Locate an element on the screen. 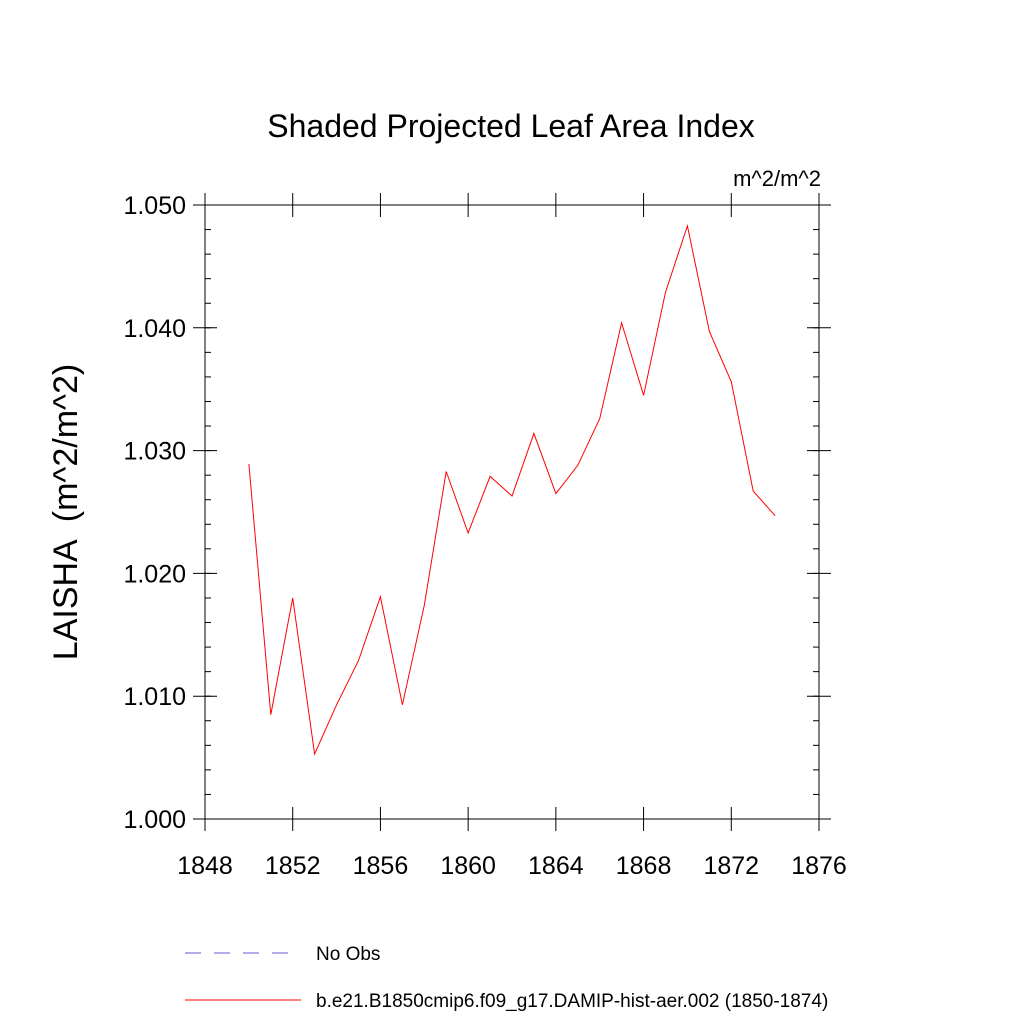 The image size is (1024, 1024). units-label: m^2/m^2 is located at coordinates (777, 178).